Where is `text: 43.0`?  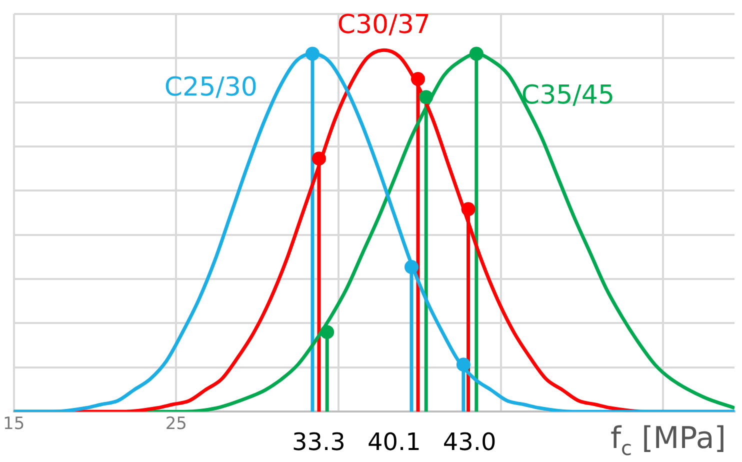
text: 43.0 is located at coordinates (469, 442).